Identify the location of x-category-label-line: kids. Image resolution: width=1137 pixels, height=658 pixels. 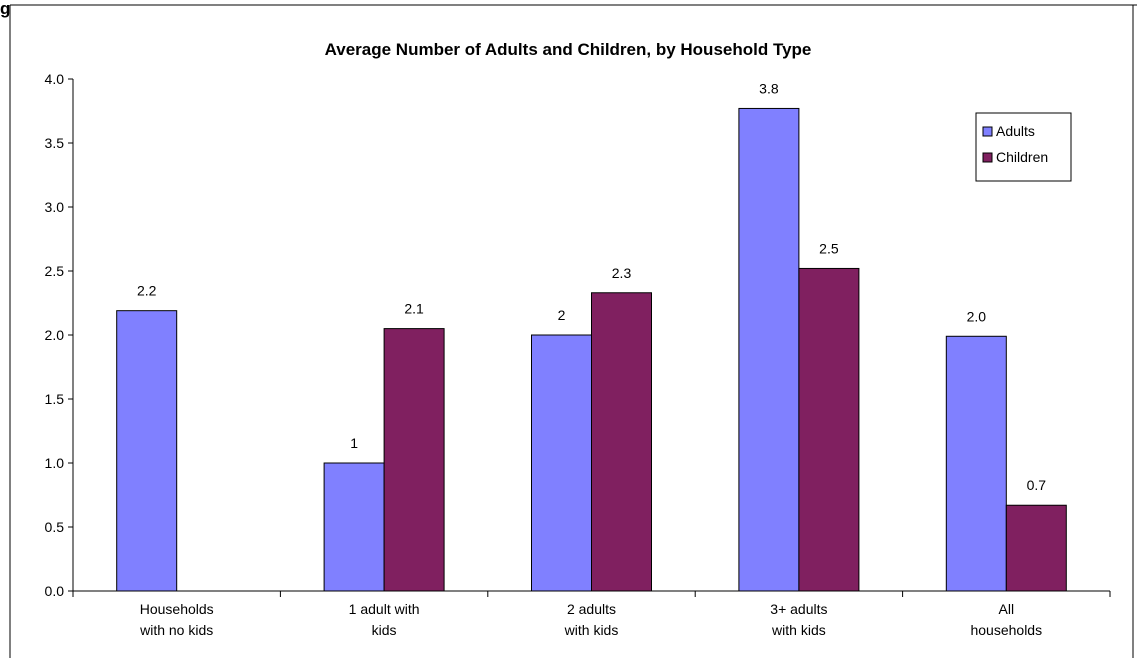
(384, 630).